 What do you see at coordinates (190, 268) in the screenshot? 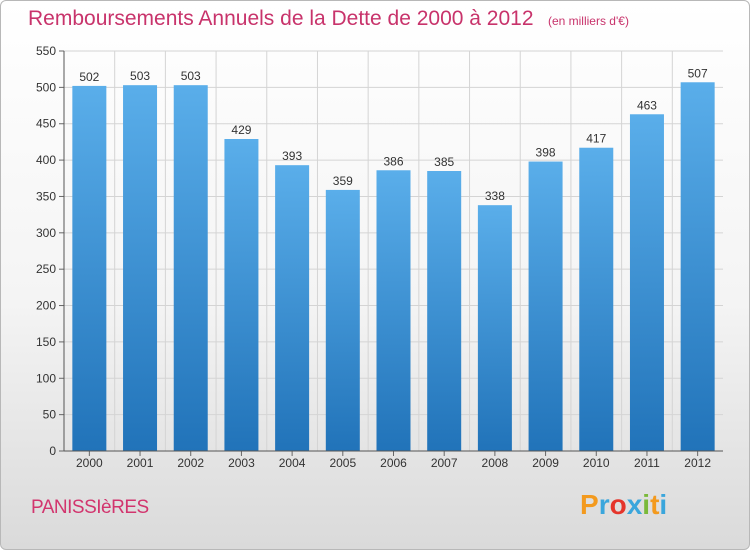
I see `bar-2002` at bounding box center [190, 268].